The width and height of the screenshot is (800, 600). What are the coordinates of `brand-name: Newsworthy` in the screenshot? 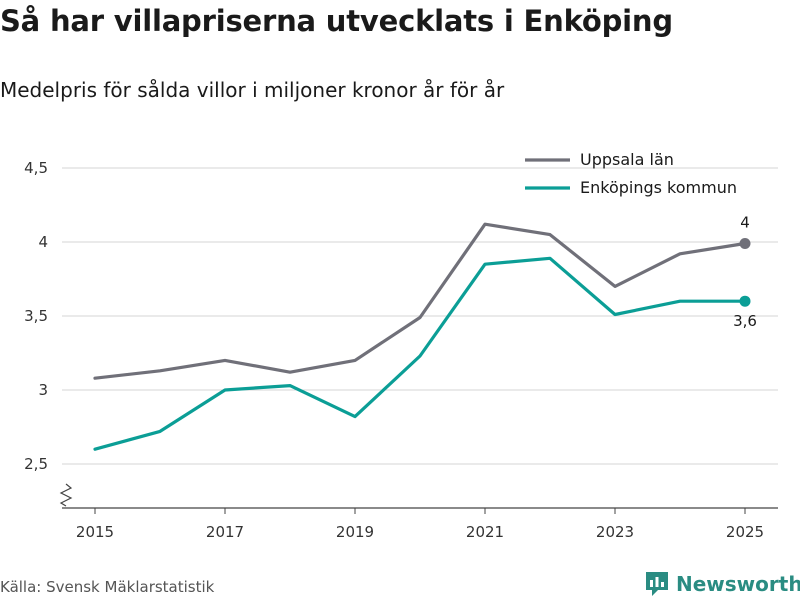 It's located at (738, 584).